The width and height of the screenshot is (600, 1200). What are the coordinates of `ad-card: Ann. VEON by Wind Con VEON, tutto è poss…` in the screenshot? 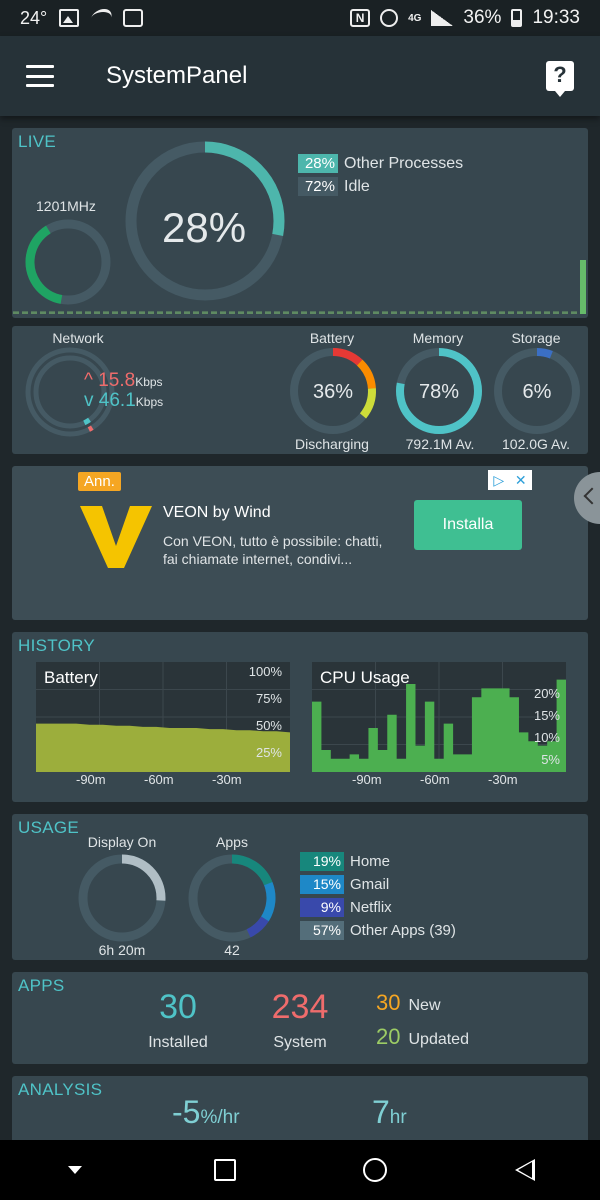 It's located at (300, 543).